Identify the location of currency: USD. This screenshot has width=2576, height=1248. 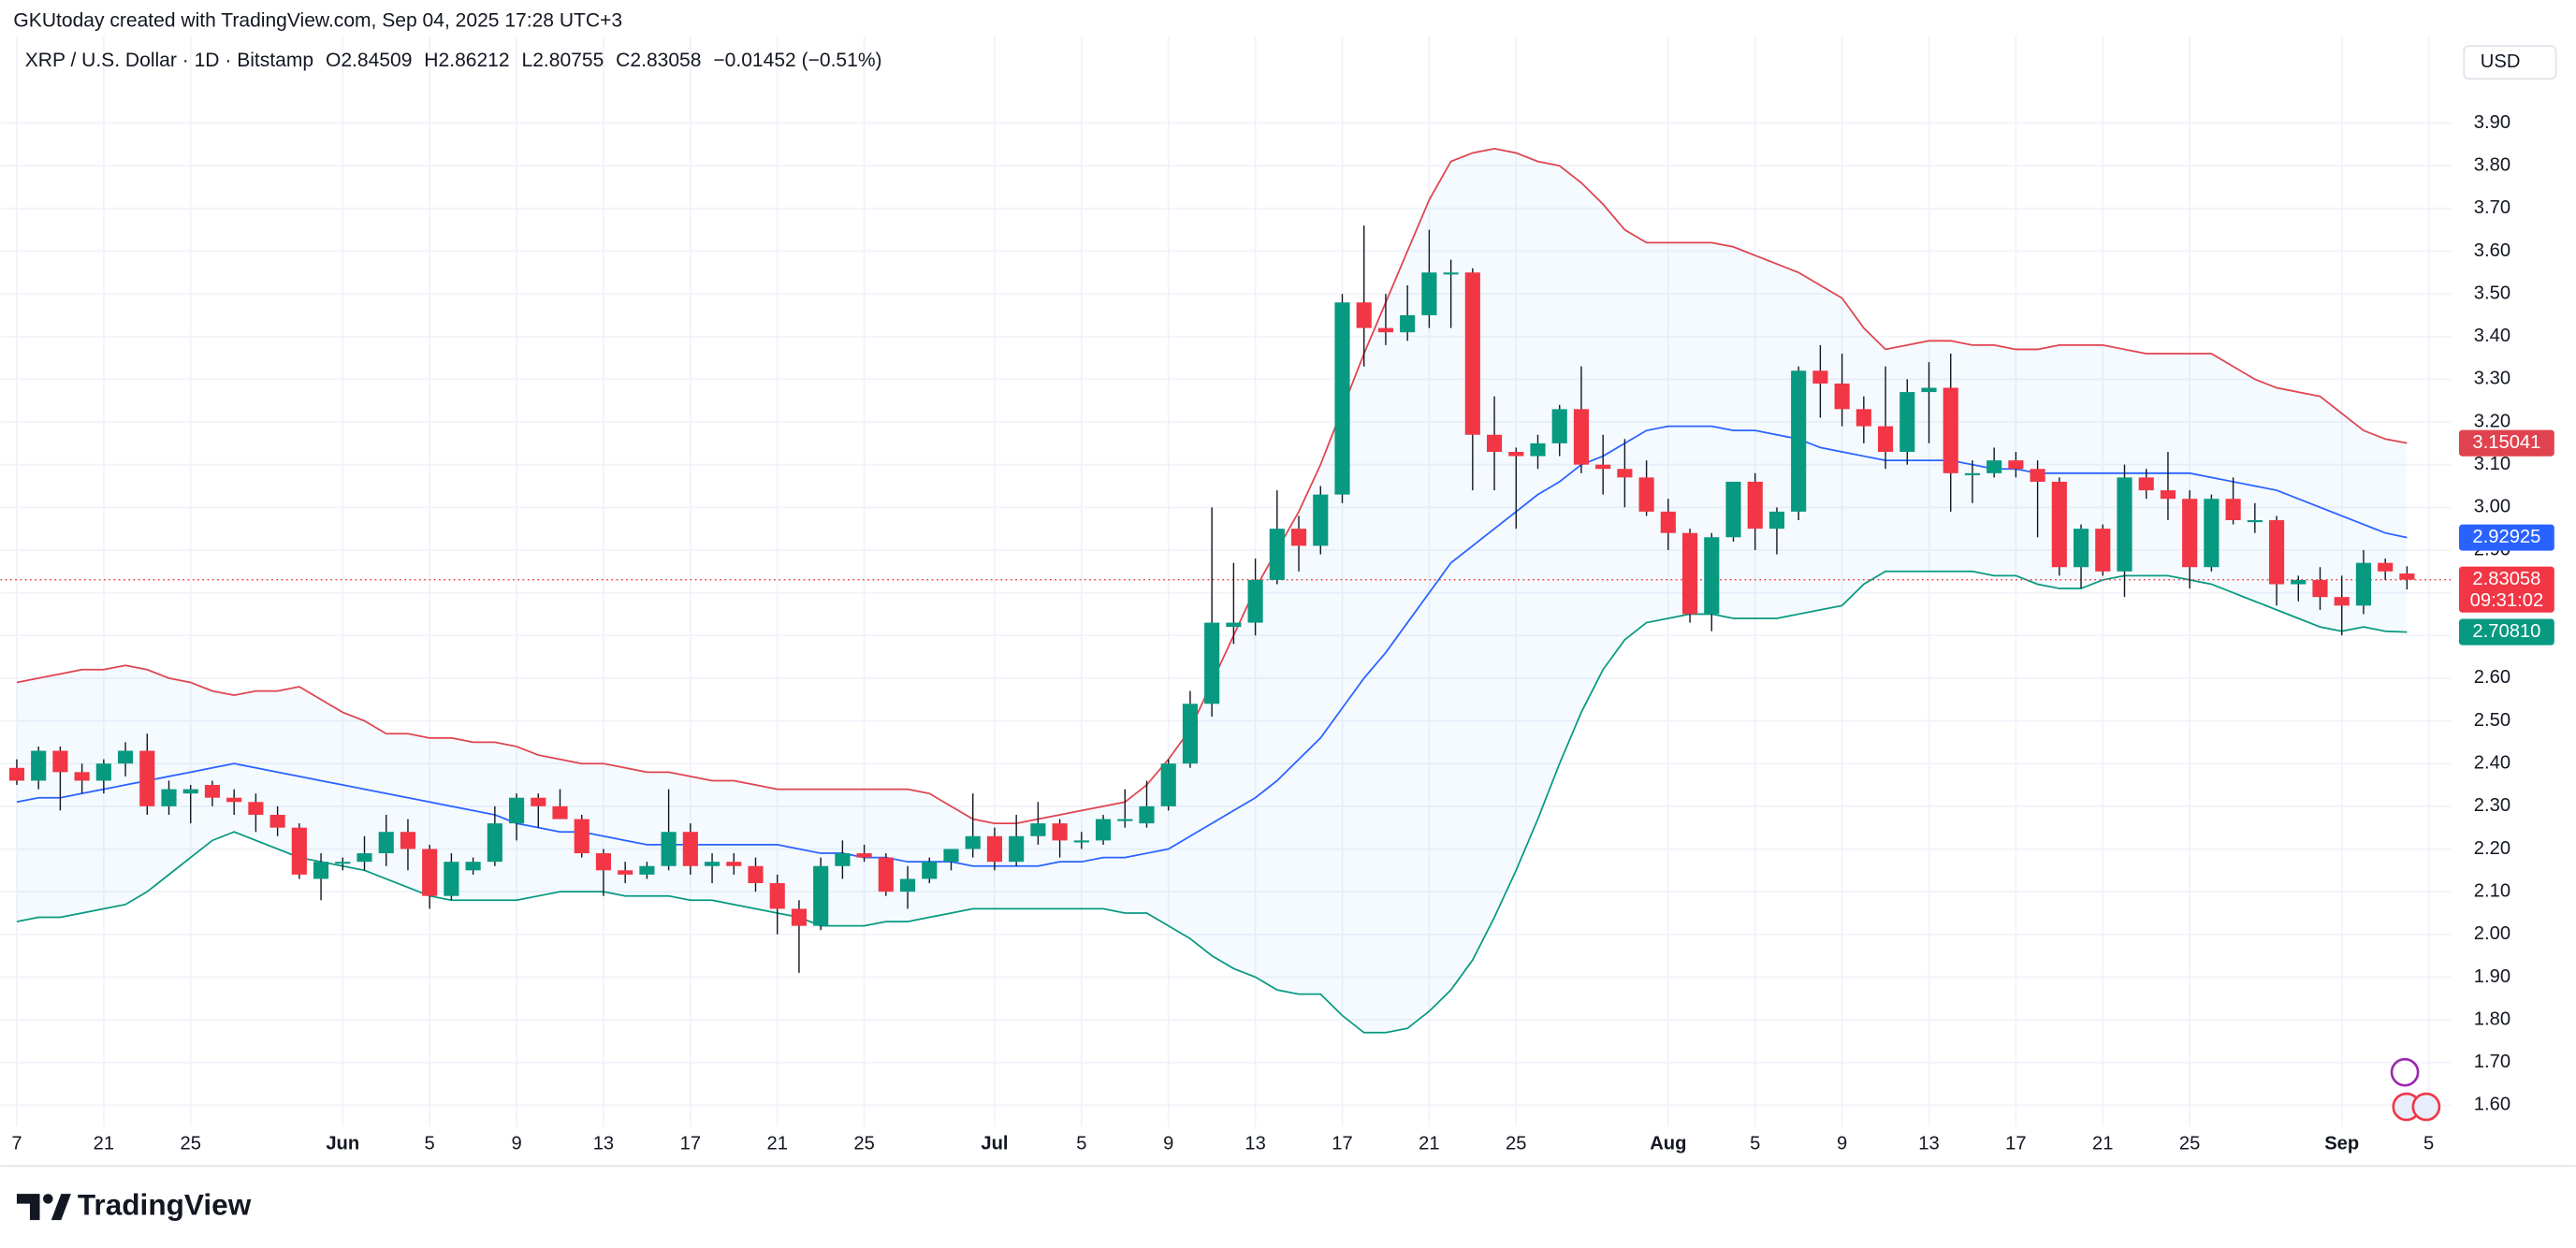
(2501, 62).